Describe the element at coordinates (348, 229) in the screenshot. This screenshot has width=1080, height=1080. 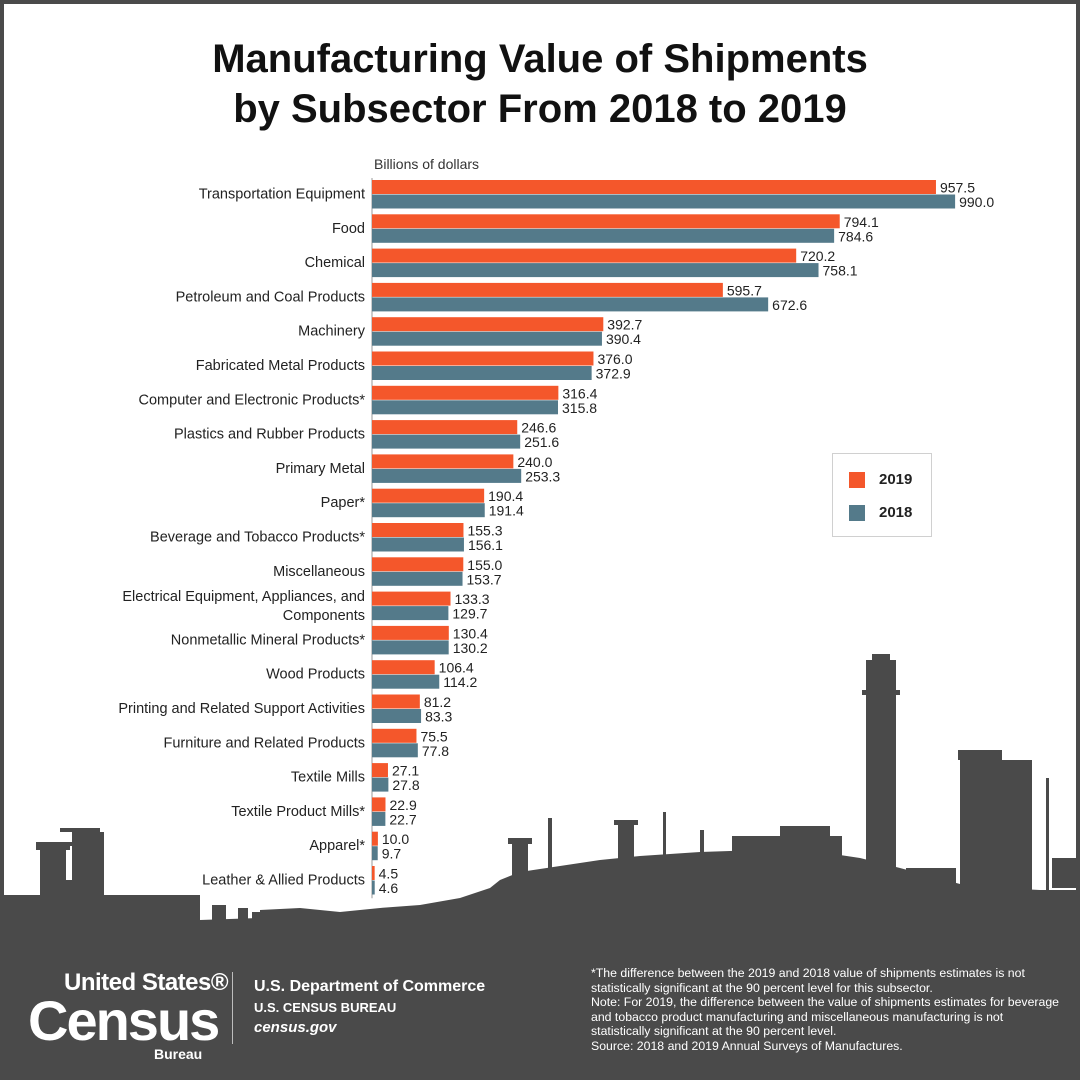
I see `category-label: Food` at that location.